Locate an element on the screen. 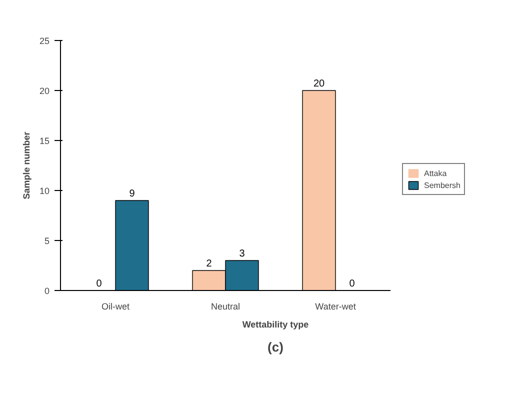 The image size is (530, 419). text: (c) is located at coordinates (276, 347).